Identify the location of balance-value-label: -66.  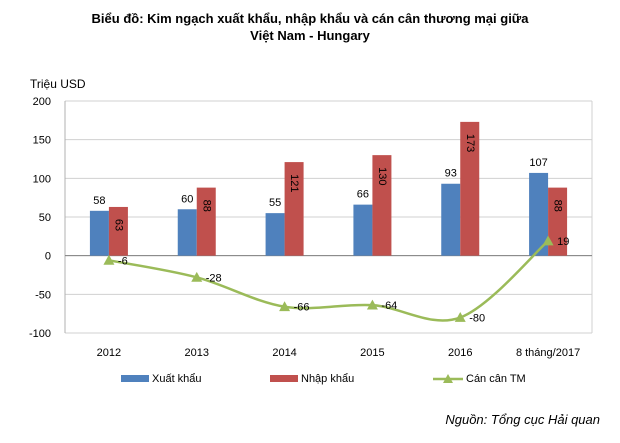
(302, 308).